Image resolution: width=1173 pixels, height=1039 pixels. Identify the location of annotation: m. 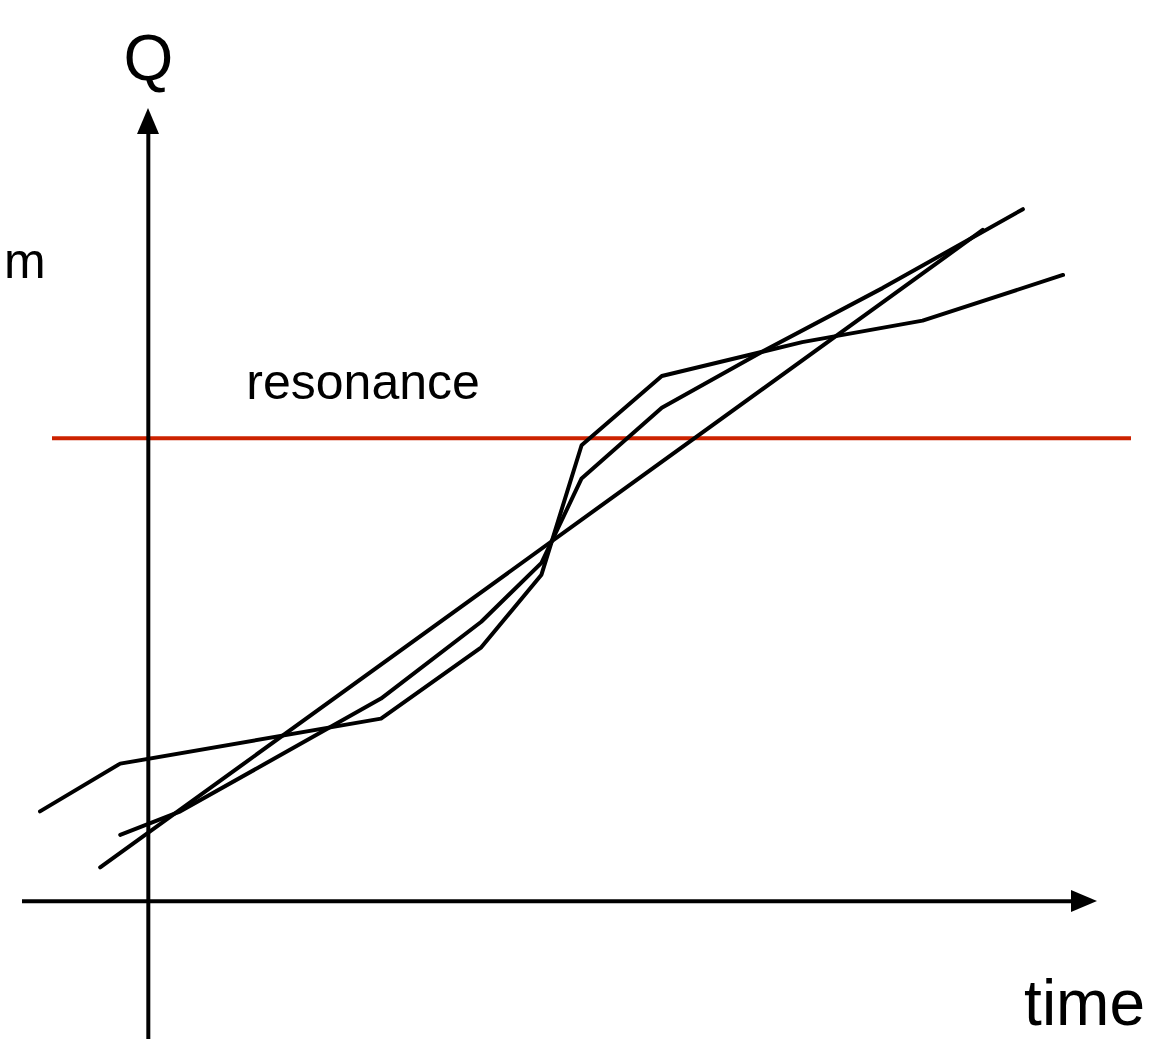
(25, 261).